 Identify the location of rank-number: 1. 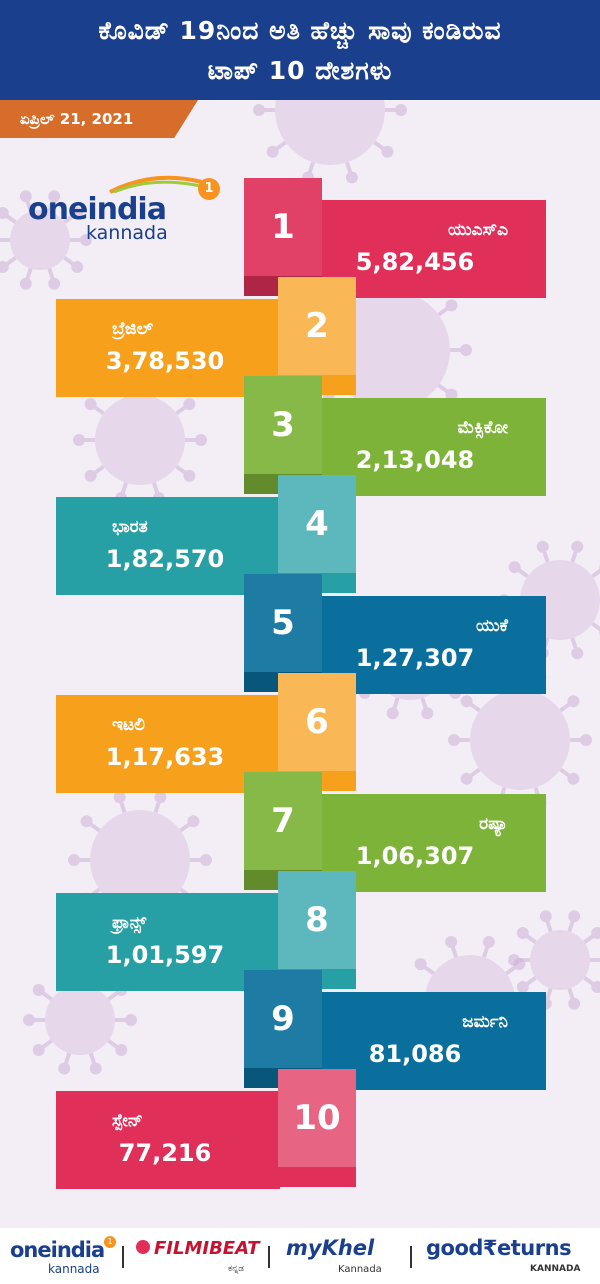
(283, 227).